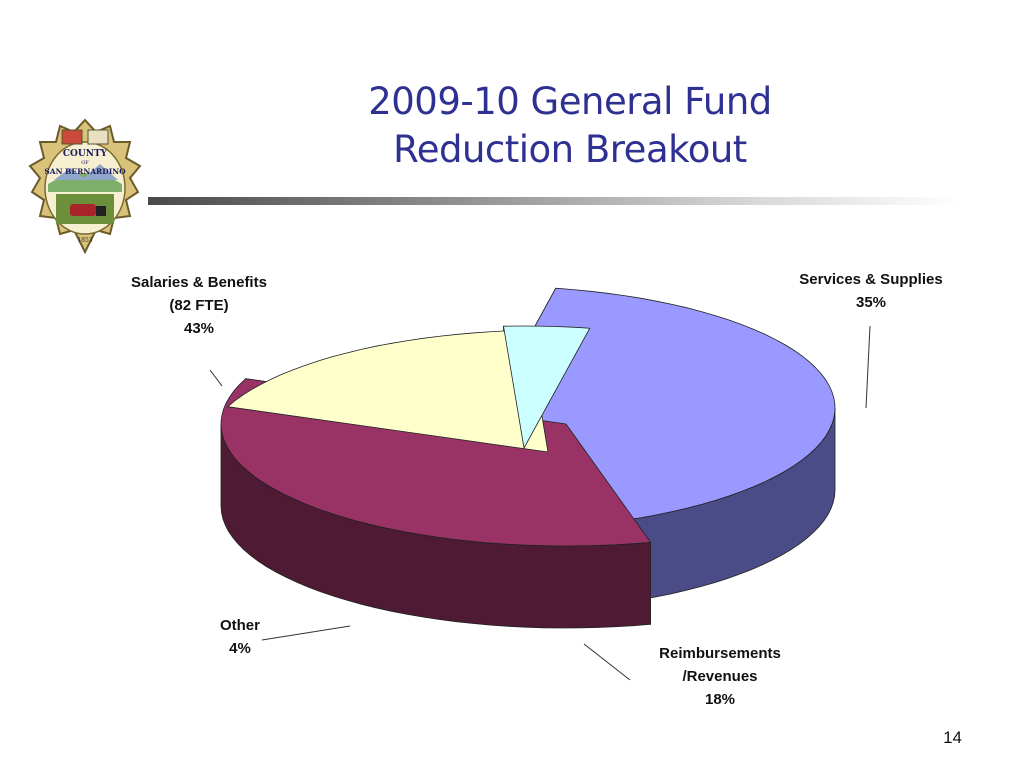 The image size is (1024, 768). Describe the element at coordinates (306, 633) in the screenshot. I see `leader-line-other` at that location.